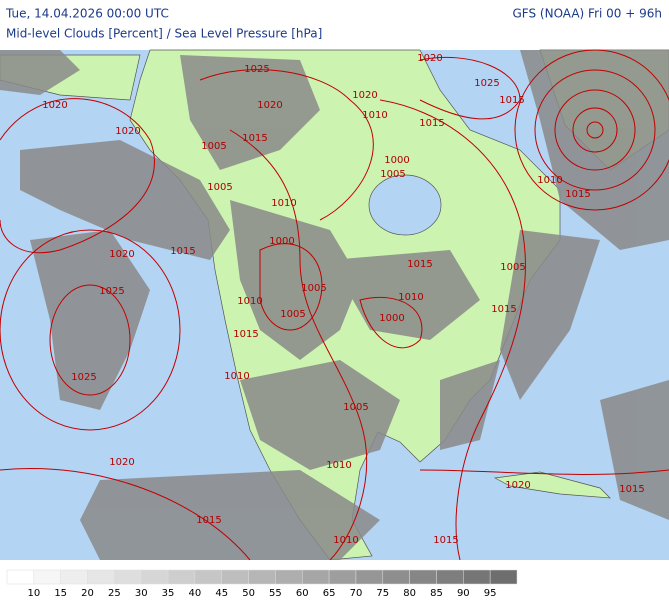 This screenshot has width=669, height=600. Describe the element at coordinates (221, 593) in the screenshot. I see `colorbar-label: 45` at that location.